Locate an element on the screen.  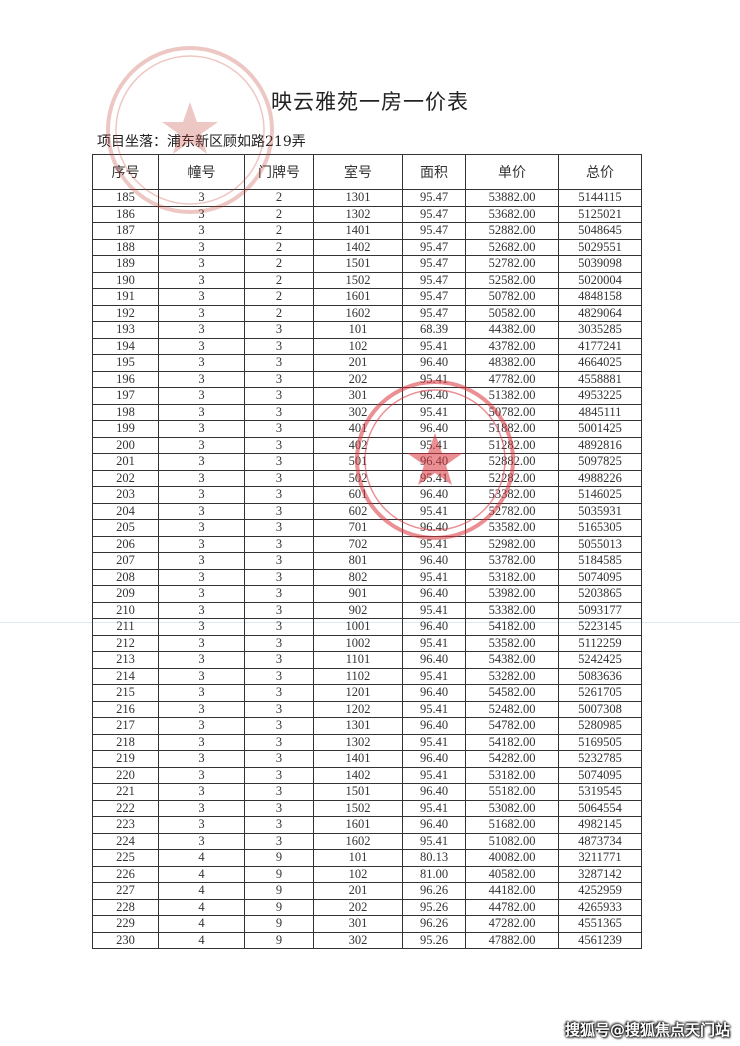
col-header-building: 幢号 is located at coordinates (201, 172).